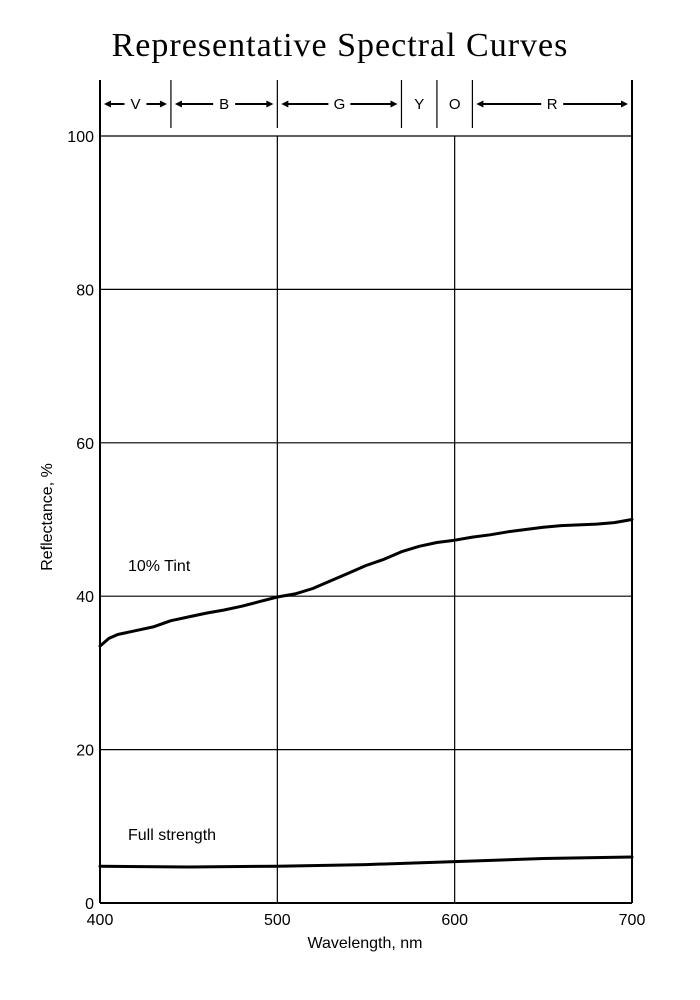 Image resolution: width=700 pixels, height=1000 pixels. What do you see at coordinates (454, 920) in the screenshot?
I see `x-tick-label-600: 600` at bounding box center [454, 920].